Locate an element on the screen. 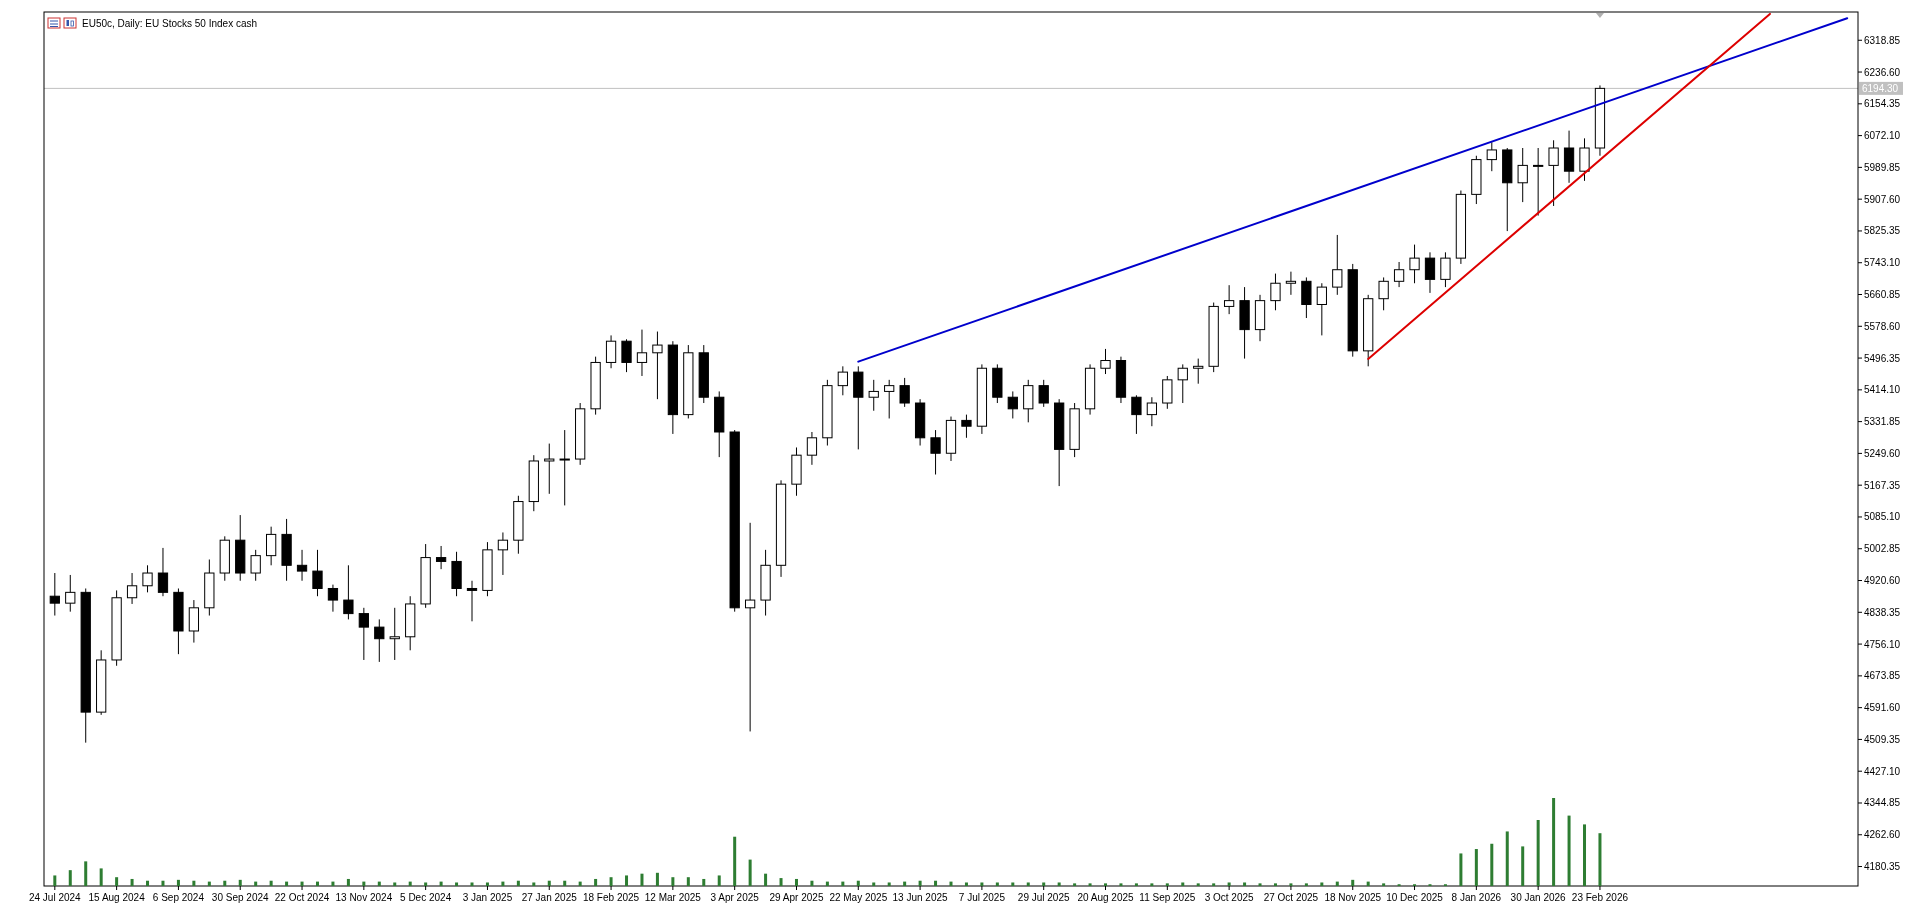 This screenshot has height=912, width=1914. y-tick-label: 6154.35 is located at coordinates (1882, 104).